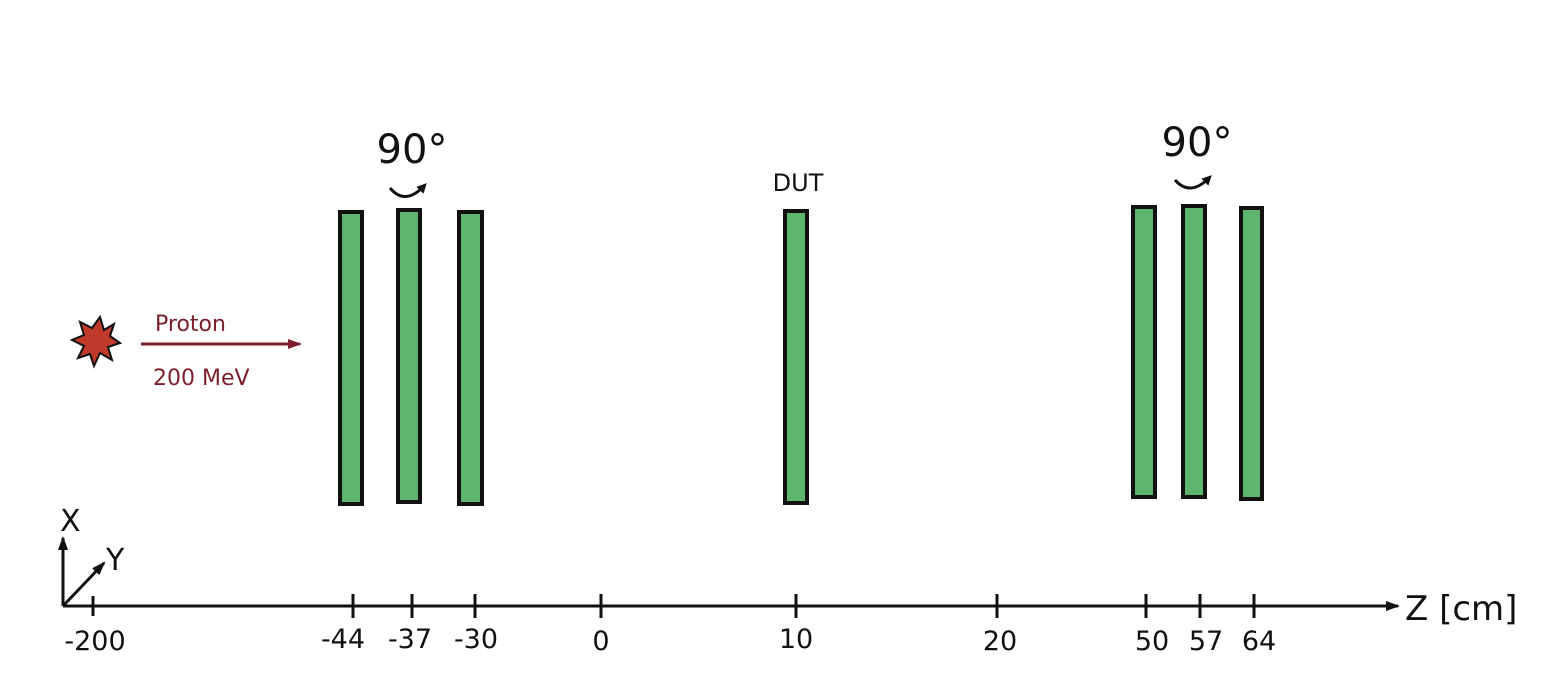  Describe the element at coordinates (796, 357) in the screenshot. I see `dut-plane` at that location.